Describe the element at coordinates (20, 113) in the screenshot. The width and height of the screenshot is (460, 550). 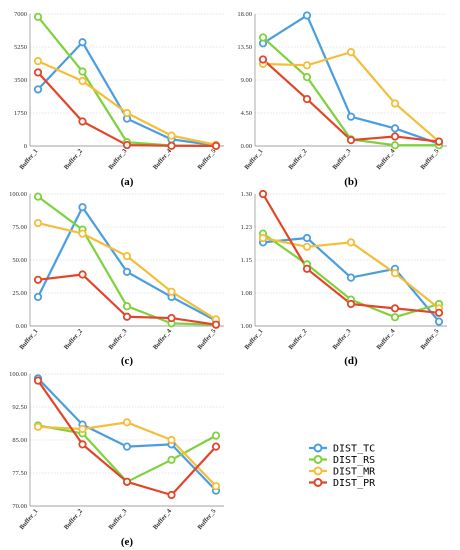
I see `y-tick-label: 1750` at that location.